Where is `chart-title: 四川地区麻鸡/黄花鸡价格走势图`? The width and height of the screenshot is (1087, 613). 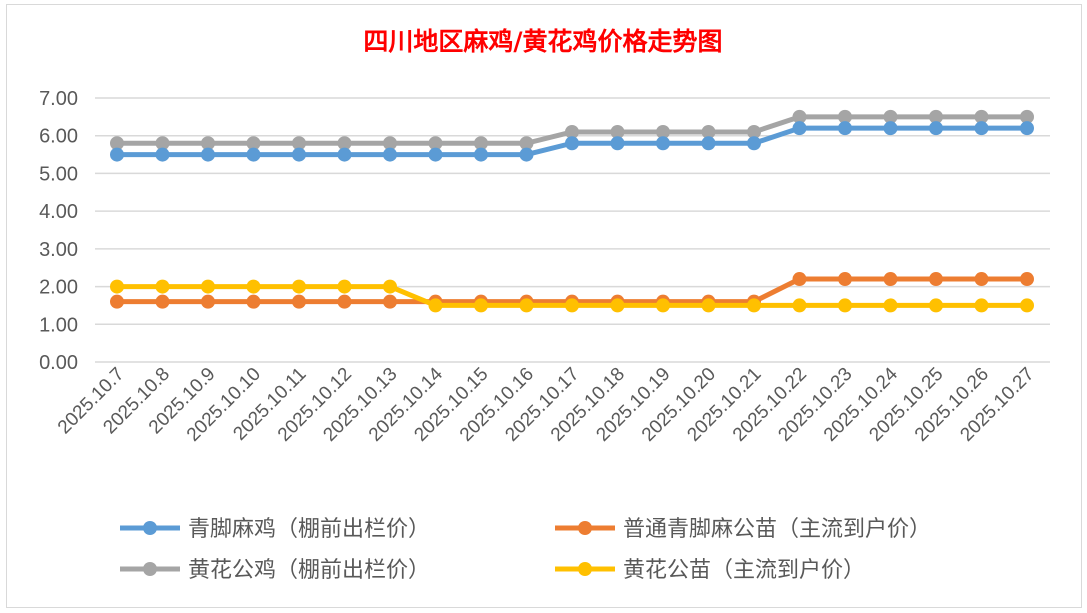 chart-title: 四川地区麻鸡/黄花鸡价格走势图 is located at coordinates (542, 41).